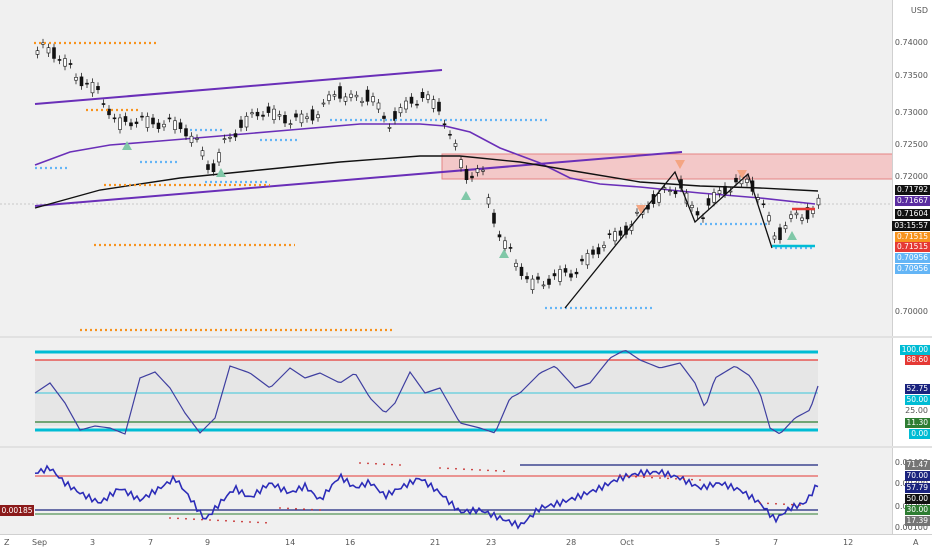 This screenshot has height=551, width=932. I want to click on time-axis-label: 5, so click(718, 542).